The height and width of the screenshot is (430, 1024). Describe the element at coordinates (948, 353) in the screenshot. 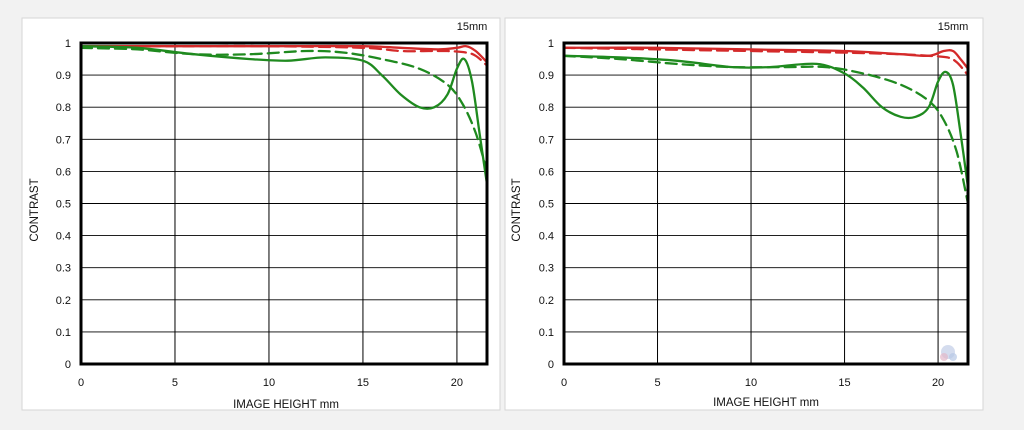

I see `watermark-icon` at that location.